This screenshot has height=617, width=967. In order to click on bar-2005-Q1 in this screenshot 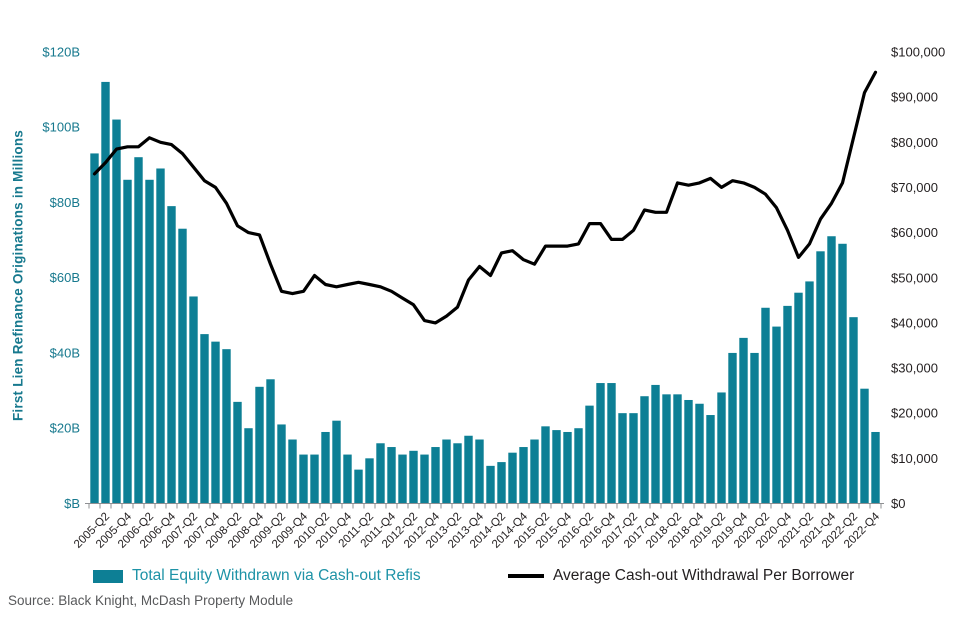, I will do `click(94, 328)`.